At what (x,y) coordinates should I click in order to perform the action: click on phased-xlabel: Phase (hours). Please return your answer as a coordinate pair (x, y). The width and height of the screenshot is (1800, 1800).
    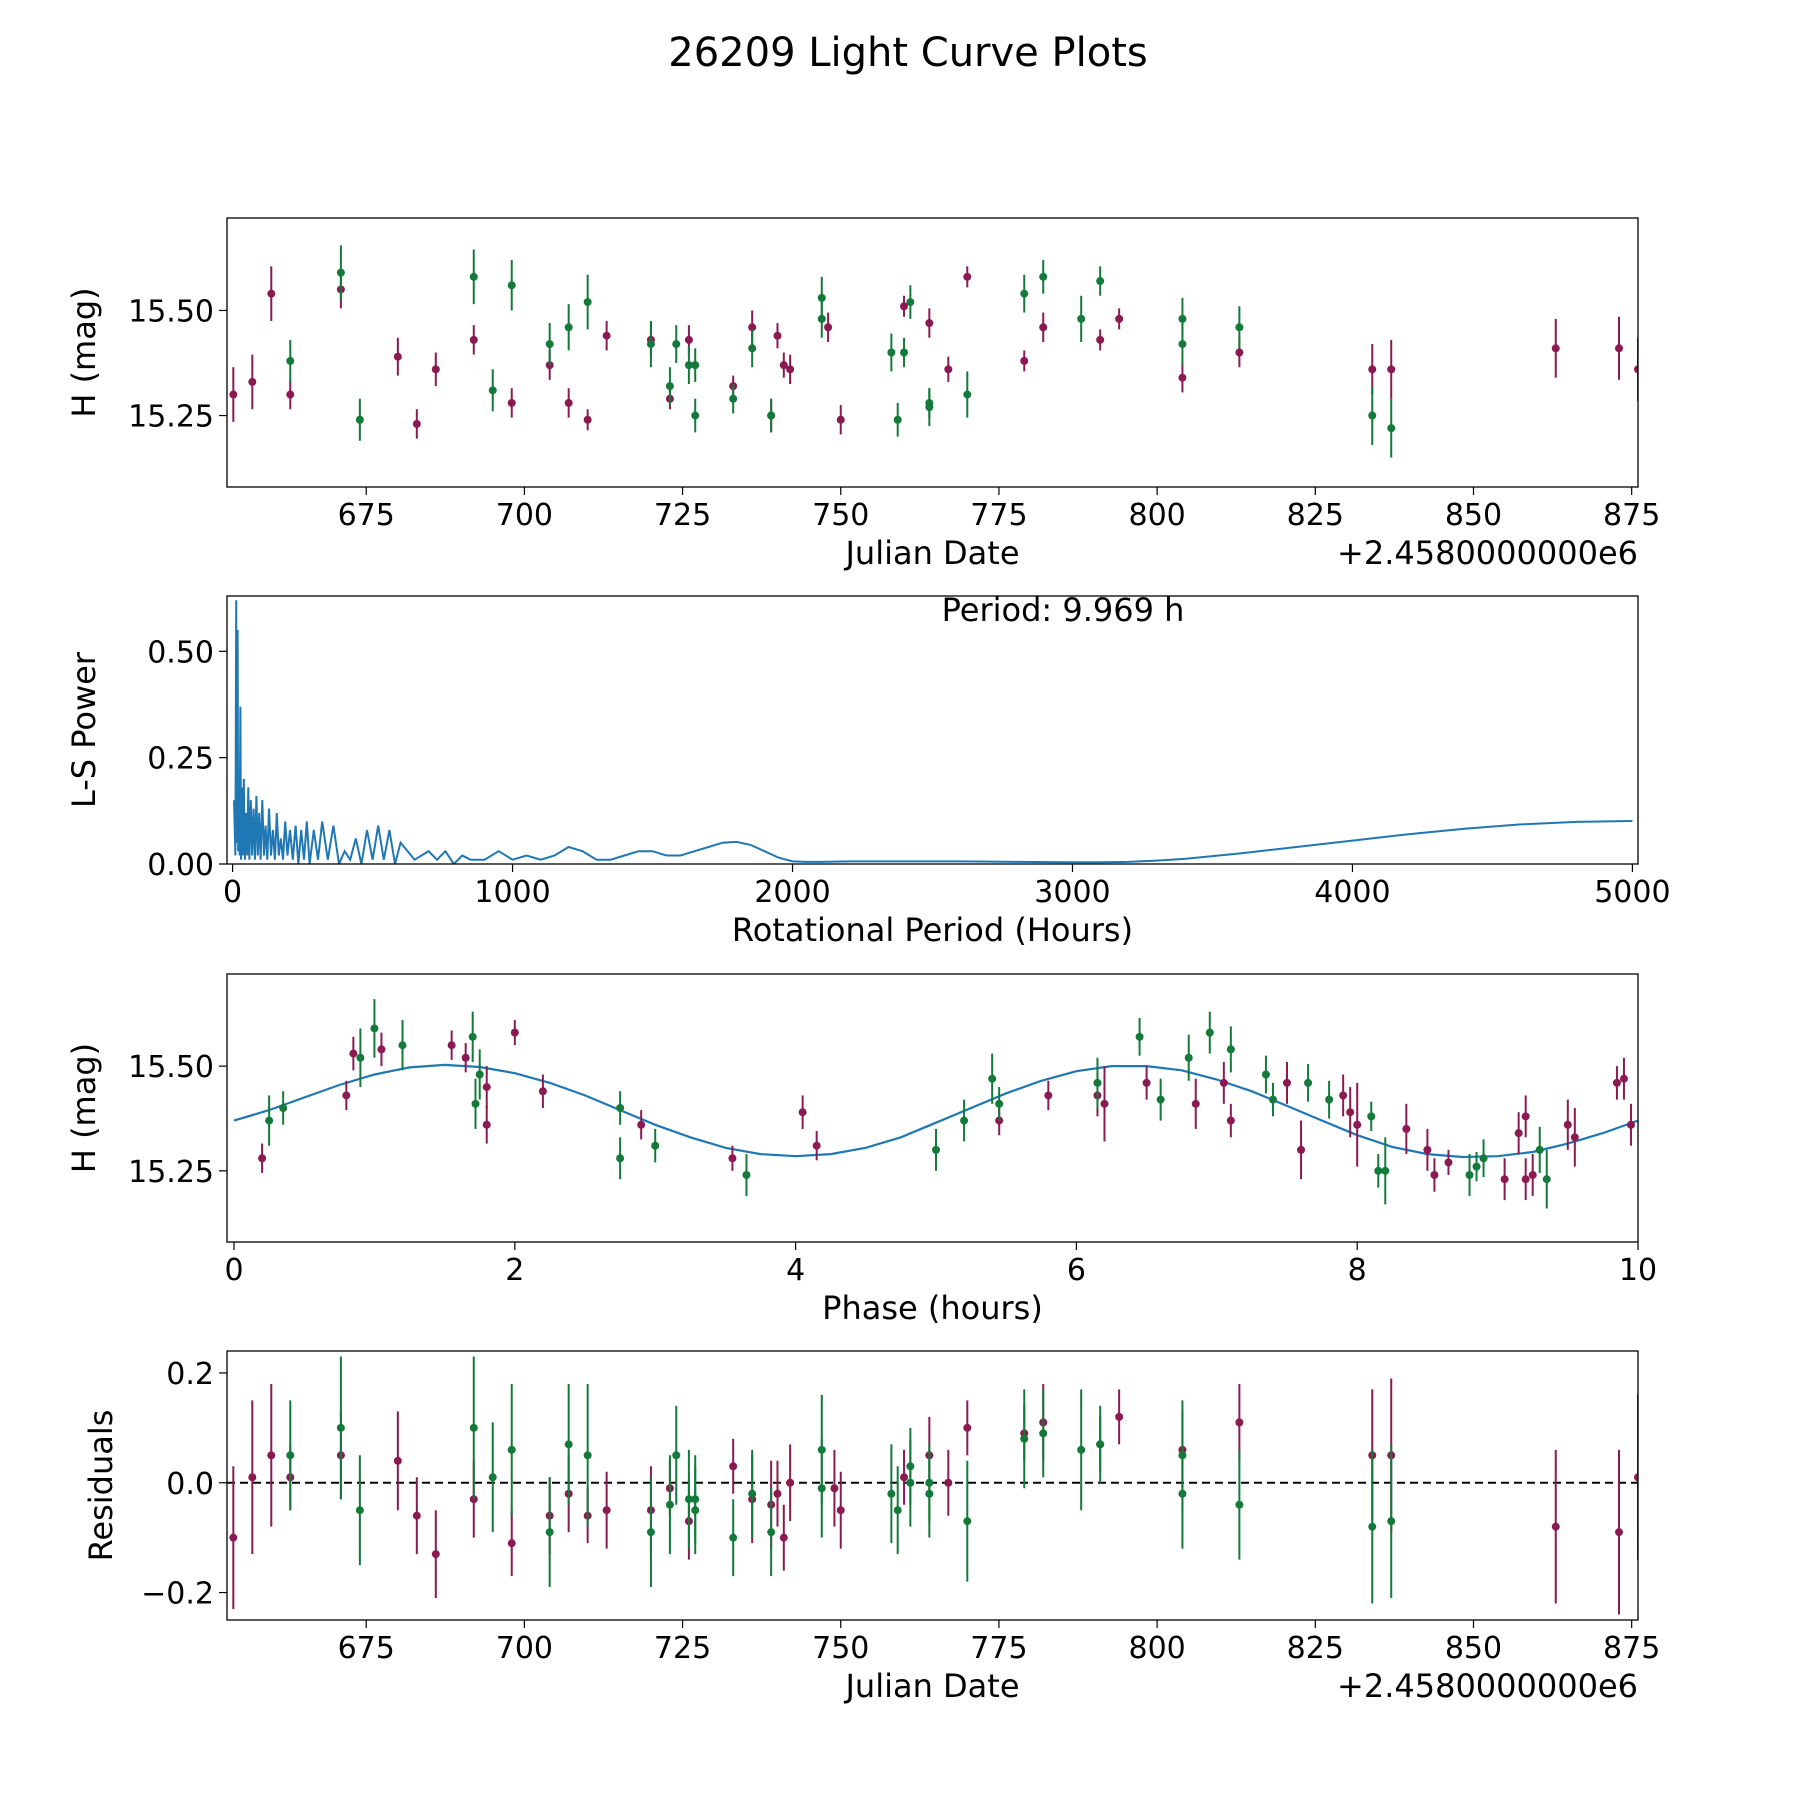
    Looking at the image, I should click on (932, 1308).